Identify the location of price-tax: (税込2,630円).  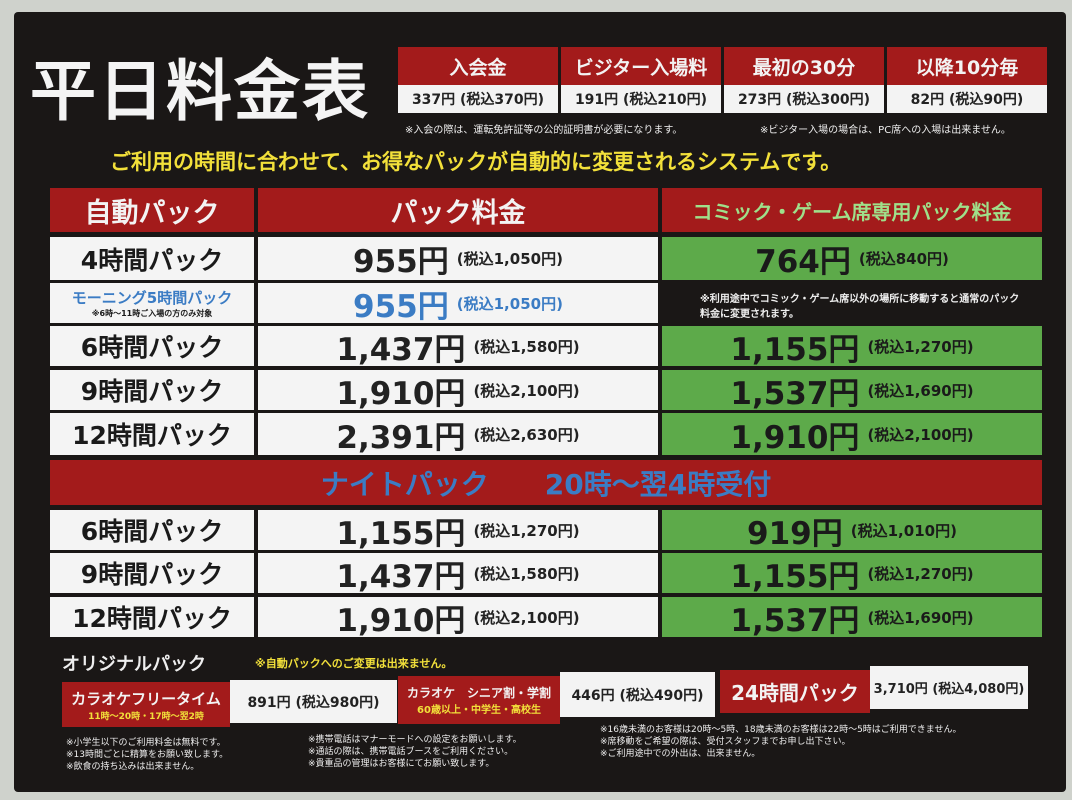
(526, 434).